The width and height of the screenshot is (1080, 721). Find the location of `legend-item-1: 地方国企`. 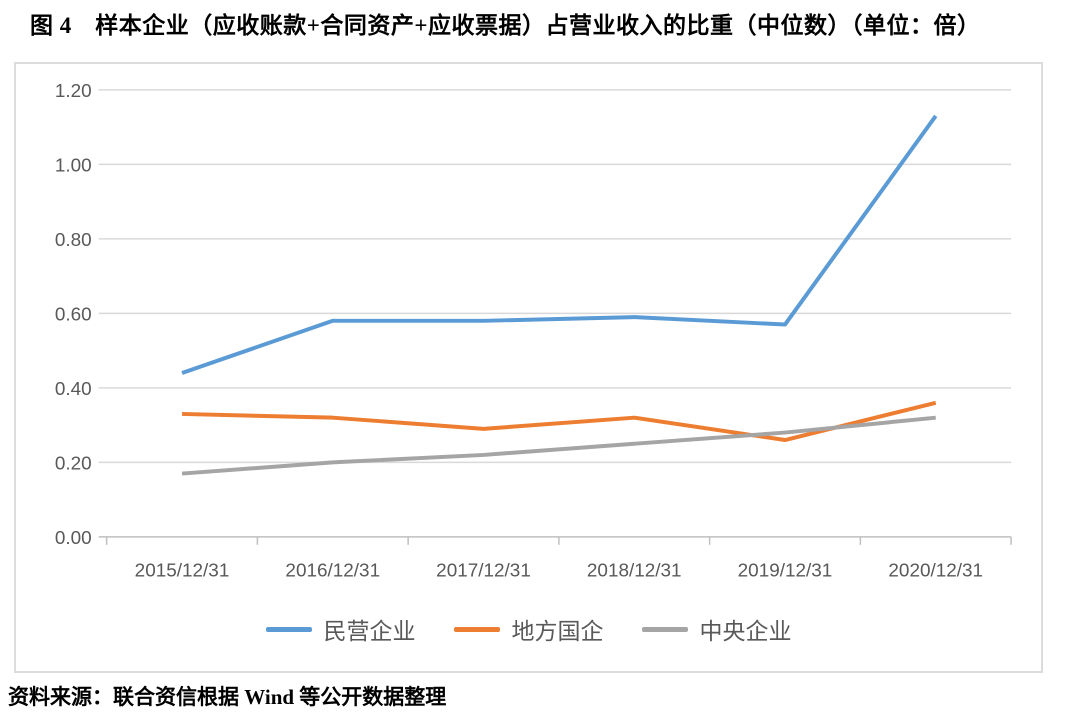

legend-item-1: 地方国企 is located at coordinates (528, 629).